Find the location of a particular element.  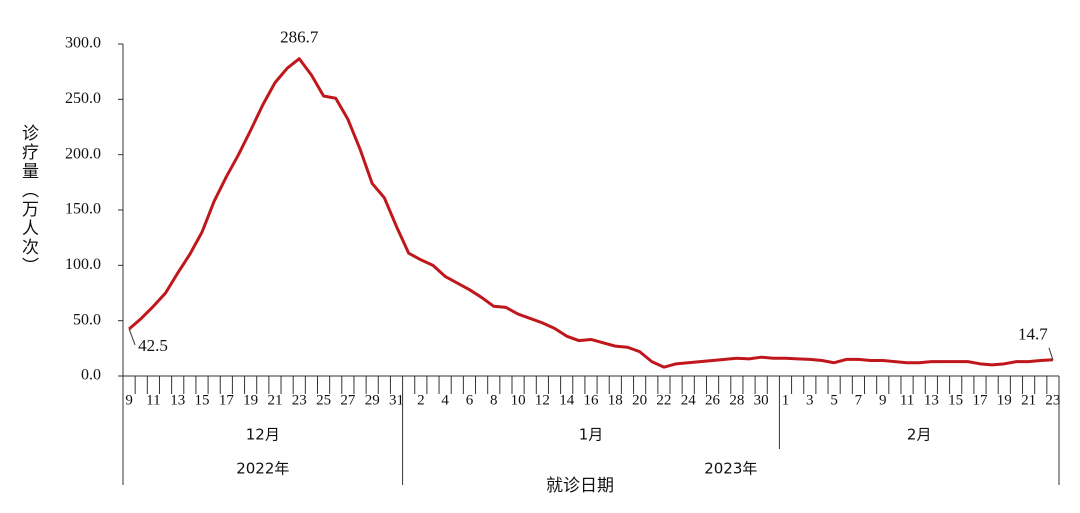

x-tick-label: 7 is located at coordinates (859, 400).